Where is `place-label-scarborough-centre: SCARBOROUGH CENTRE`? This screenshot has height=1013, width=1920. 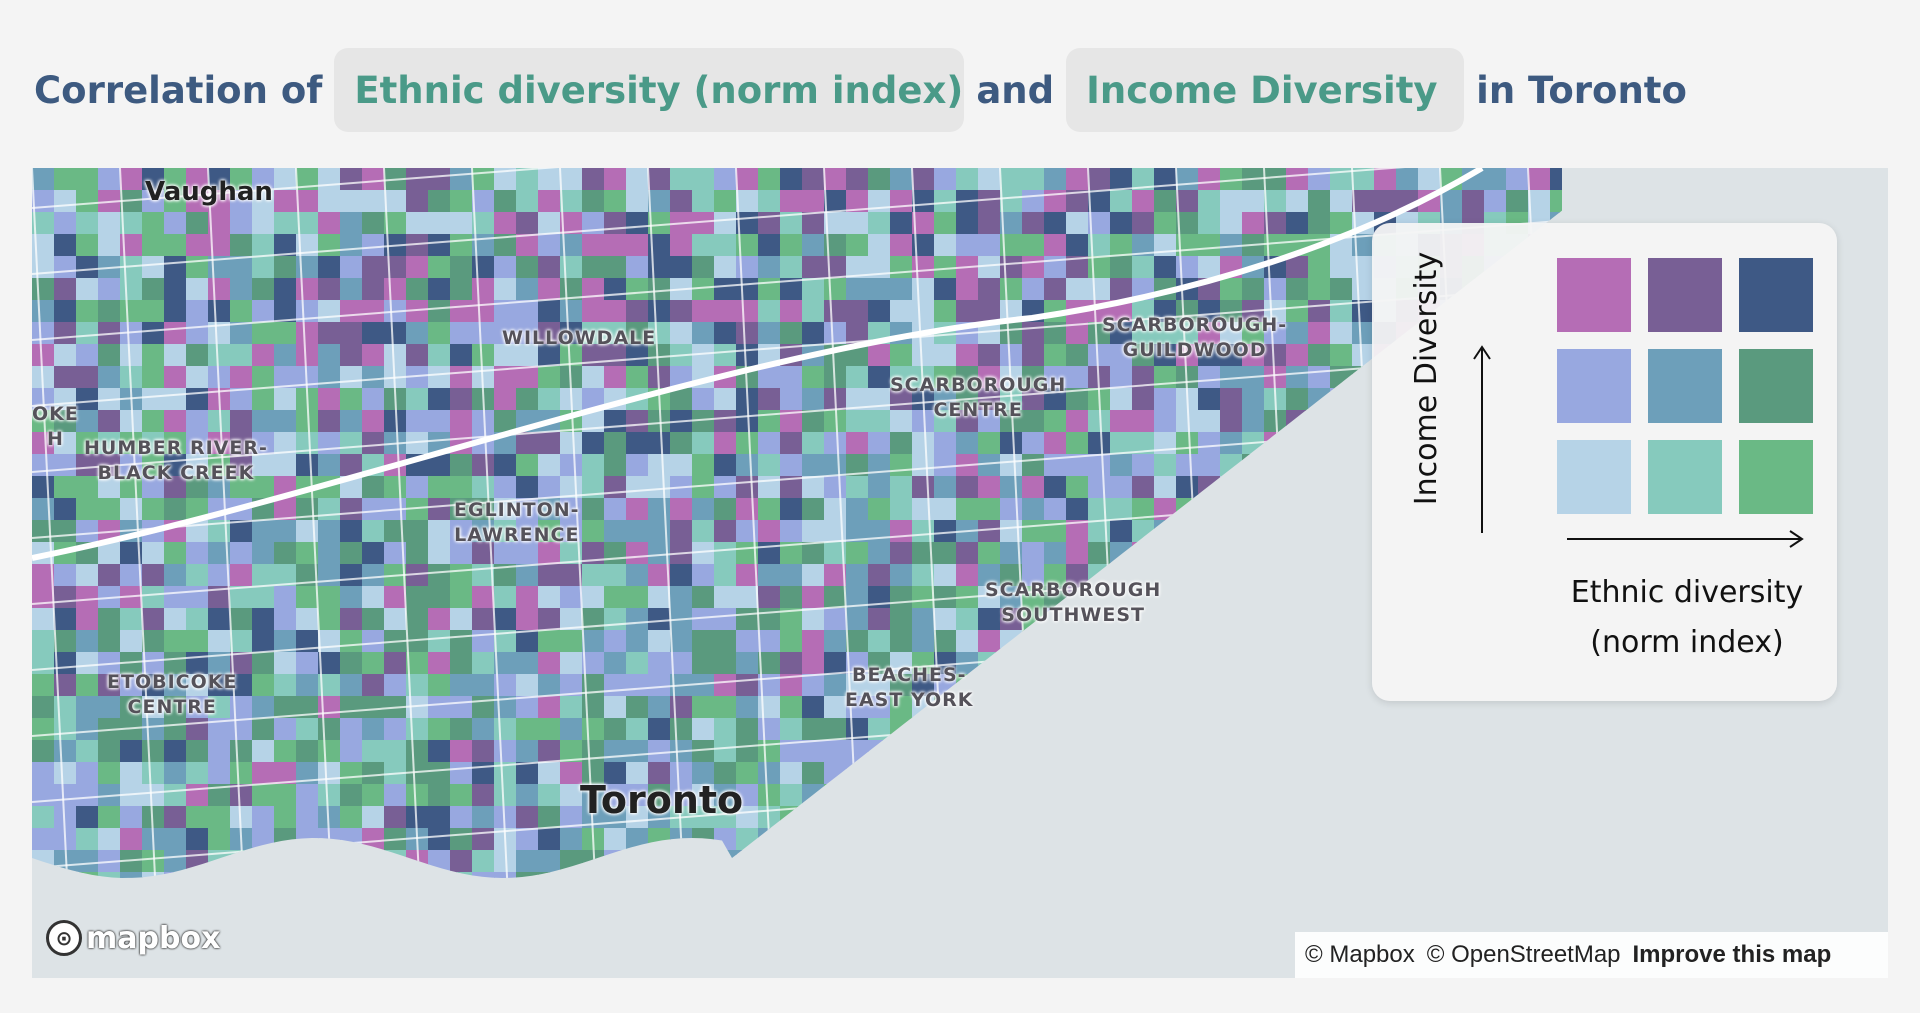
place-label-scarborough-centre: SCARBOROUGH CENTRE is located at coordinates (978, 397).